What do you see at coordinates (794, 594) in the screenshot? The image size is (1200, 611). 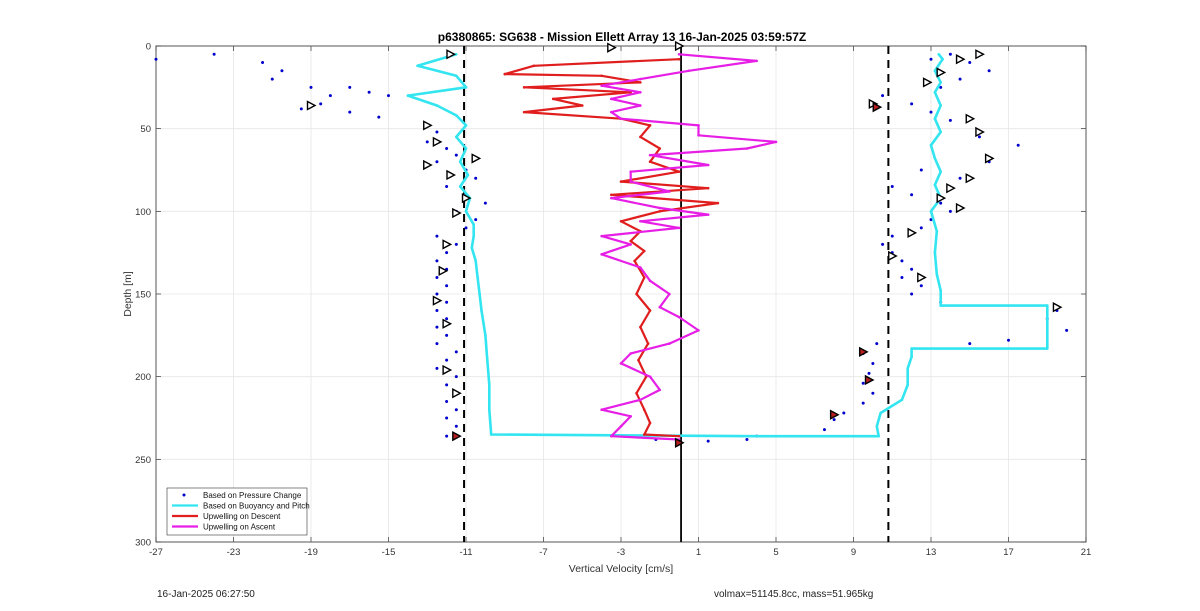 I see `footer-stats: volmax=51145.8cc, mass=51.965kg` at bounding box center [794, 594].